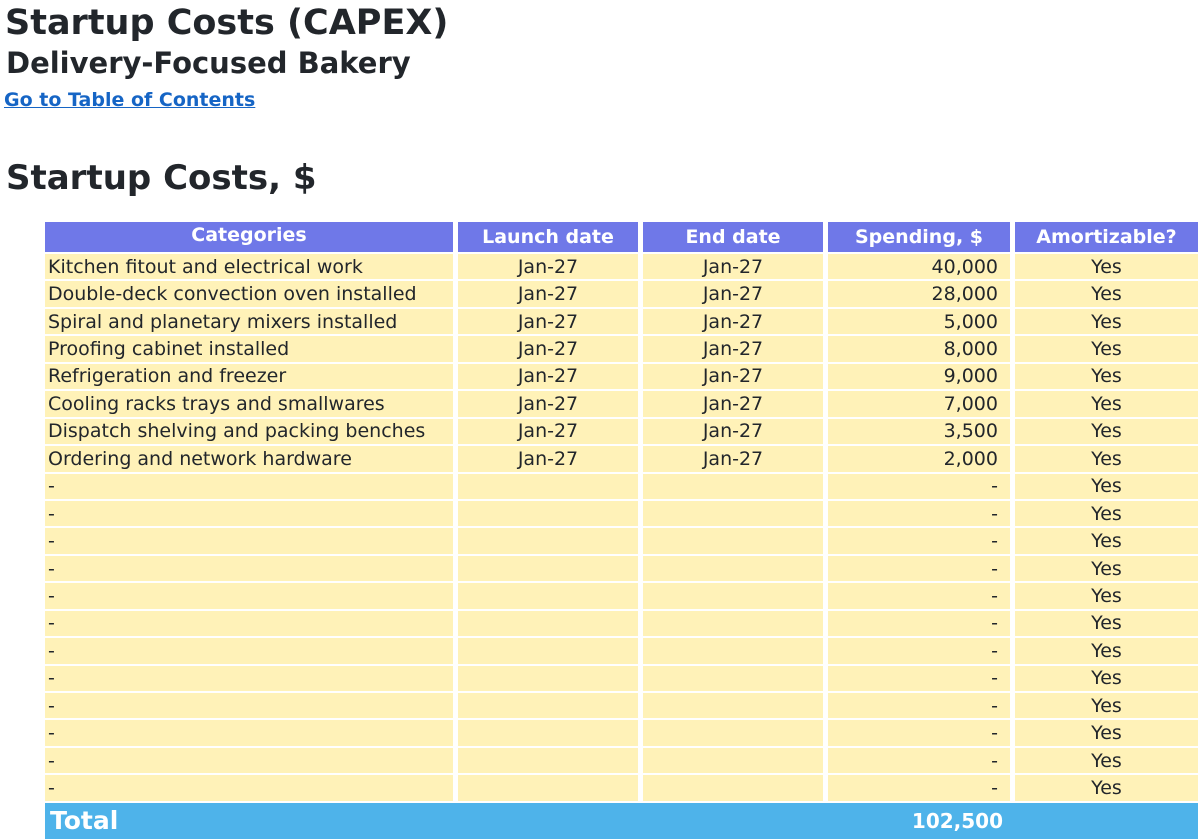 The height and width of the screenshot is (839, 1200). I want to click on spending-cell: 3,500, so click(921, 432).